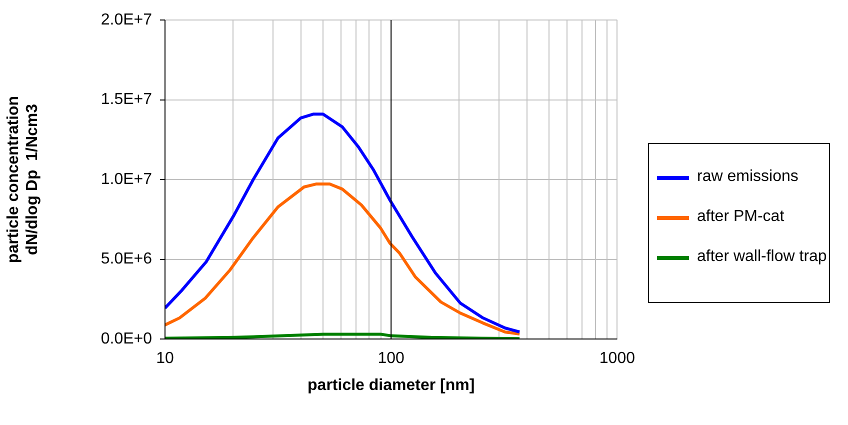 This screenshot has width=848, height=425. What do you see at coordinates (617, 359) in the screenshot?
I see `x-tick-label: 1000` at bounding box center [617, 359].